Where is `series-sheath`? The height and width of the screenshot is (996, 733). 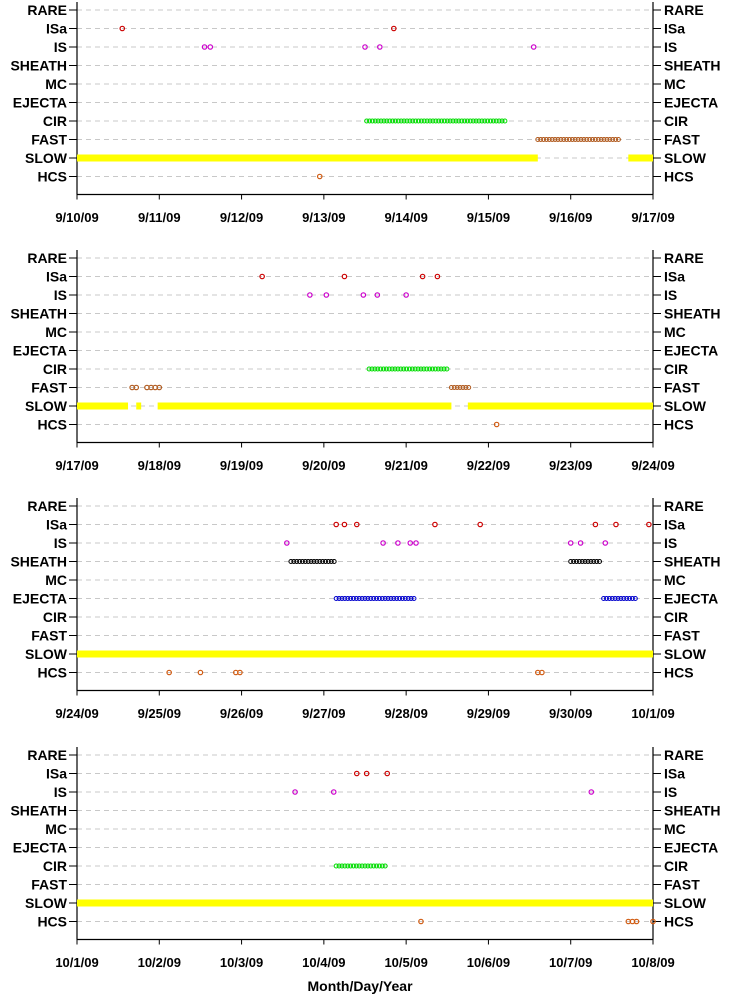 series-sheath is located at coordinates (585, 561).